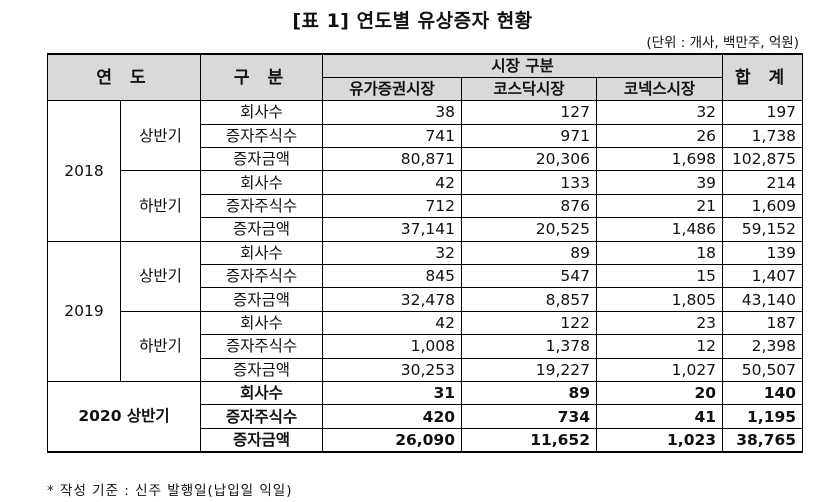 This screenshot has height=502, width=825. I want to click on table-row: 하반기 회사수 42 122 23 187, so click(426, 346).